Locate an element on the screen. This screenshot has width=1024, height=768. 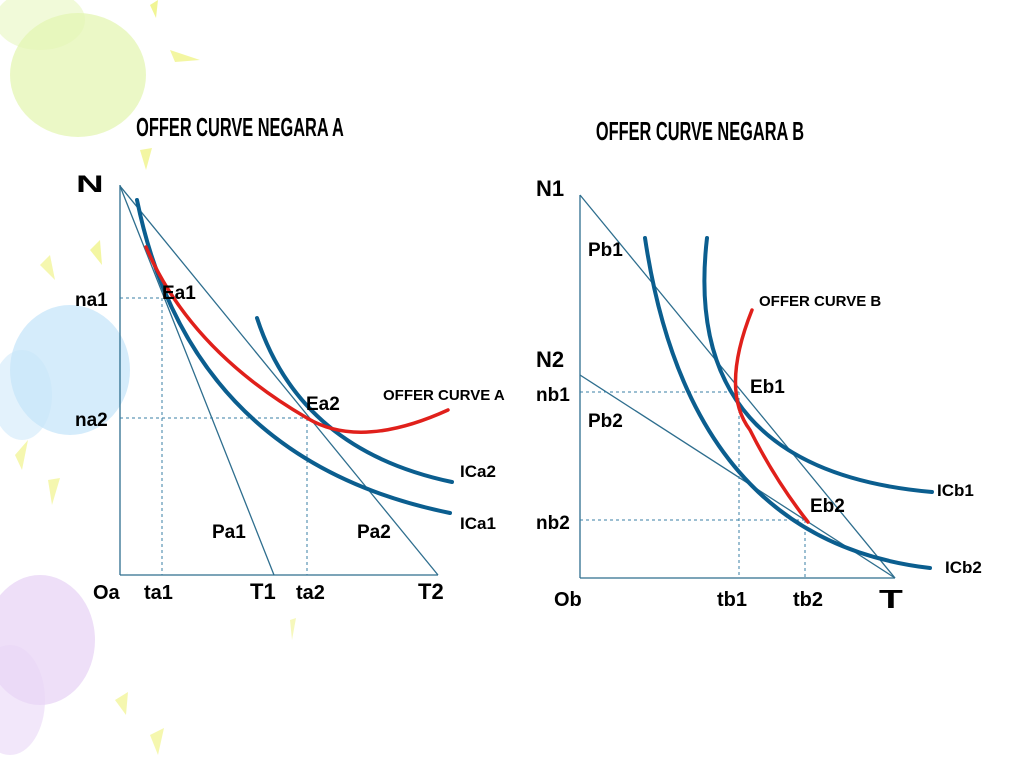
panel-a-offer-curve is located at coordinates (297, 339).